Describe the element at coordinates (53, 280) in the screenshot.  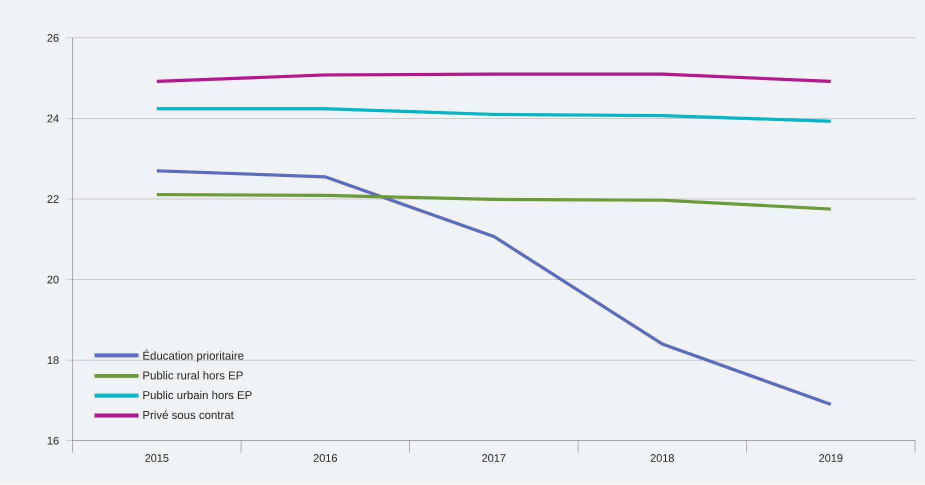
I see `y-tick-label: 20` at that location.